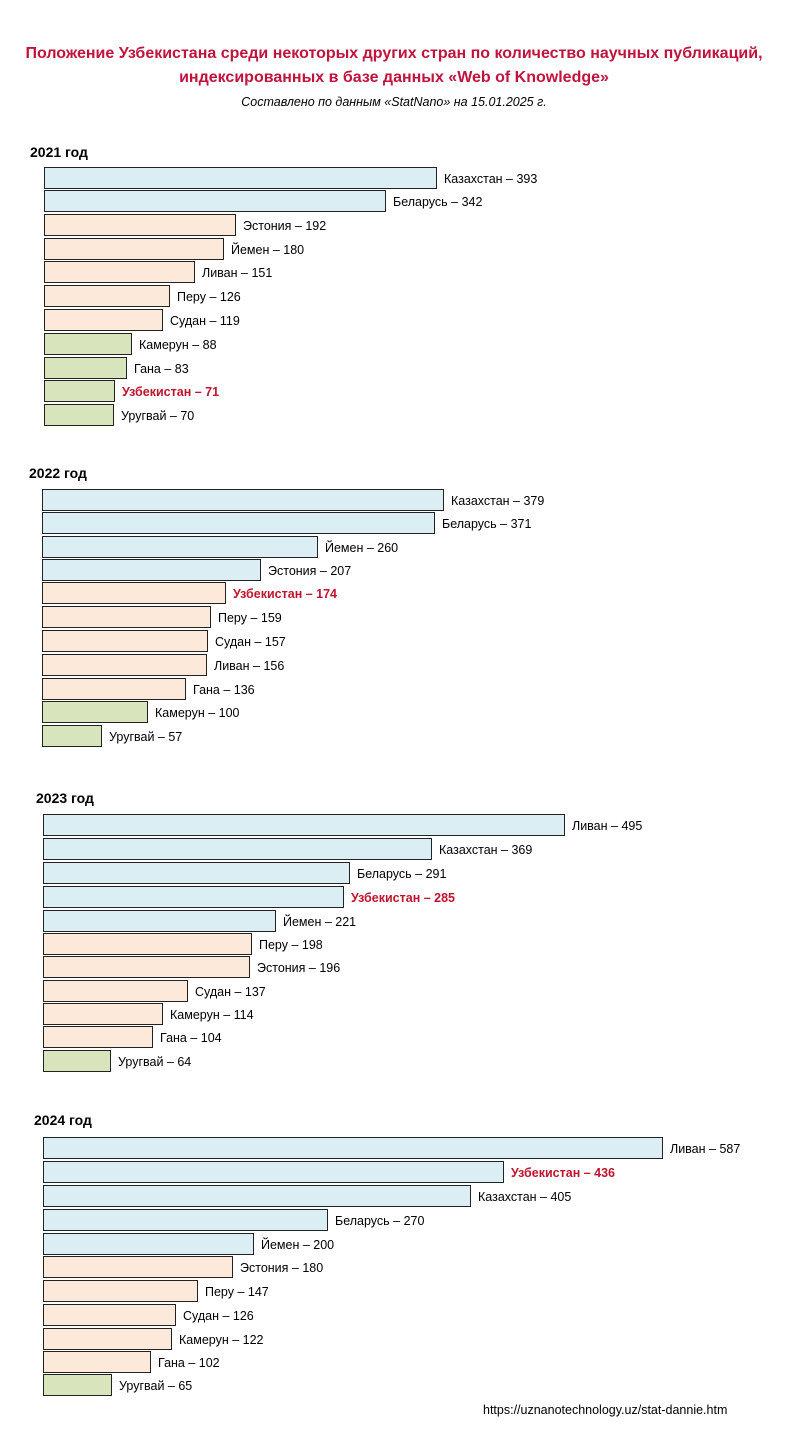  What do you see at coordinates (298, 1245) in the screenshot?
I see `bar-label: Йемен – 200` at bounding box center [298, 1245].